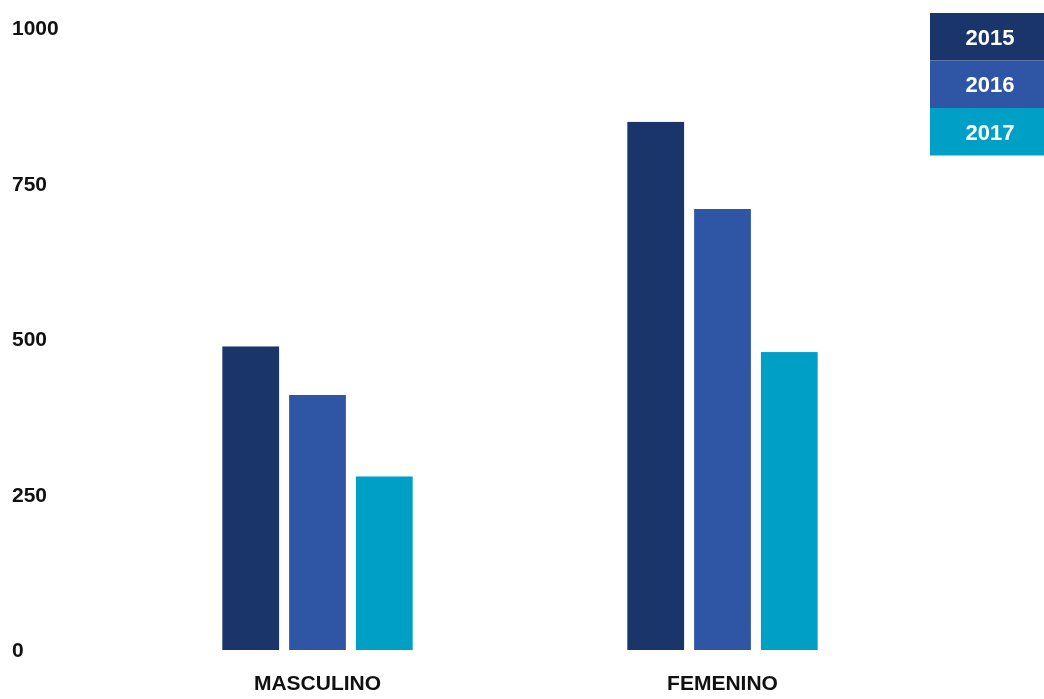 Image resolution: width=1044 pixels, height=699 pixels. I want to click on y-tick-label: 500, so click(30, 339).